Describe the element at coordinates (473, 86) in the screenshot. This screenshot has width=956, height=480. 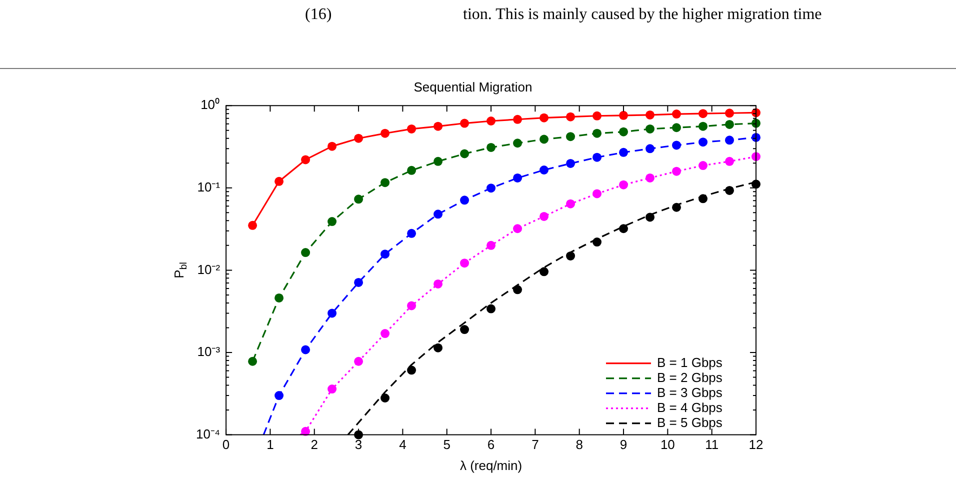
I see `chart-title: Sequential Migration` at that location.